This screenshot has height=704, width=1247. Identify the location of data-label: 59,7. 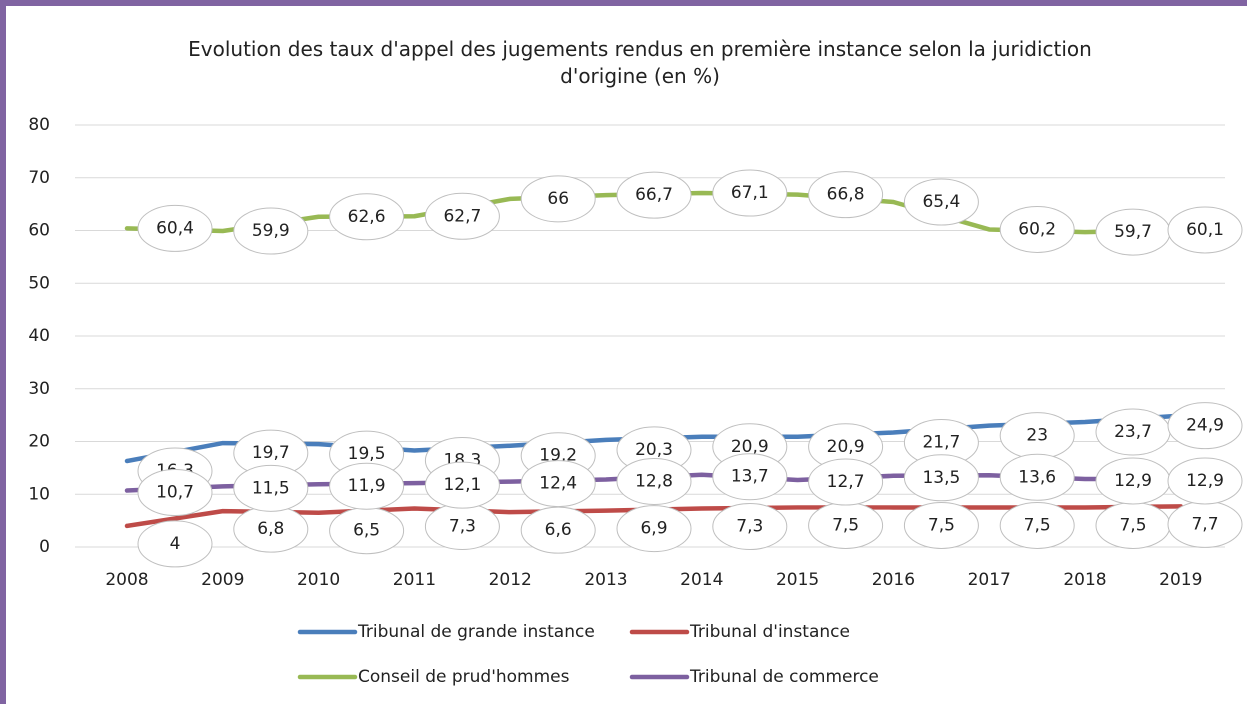
(1133, 232).